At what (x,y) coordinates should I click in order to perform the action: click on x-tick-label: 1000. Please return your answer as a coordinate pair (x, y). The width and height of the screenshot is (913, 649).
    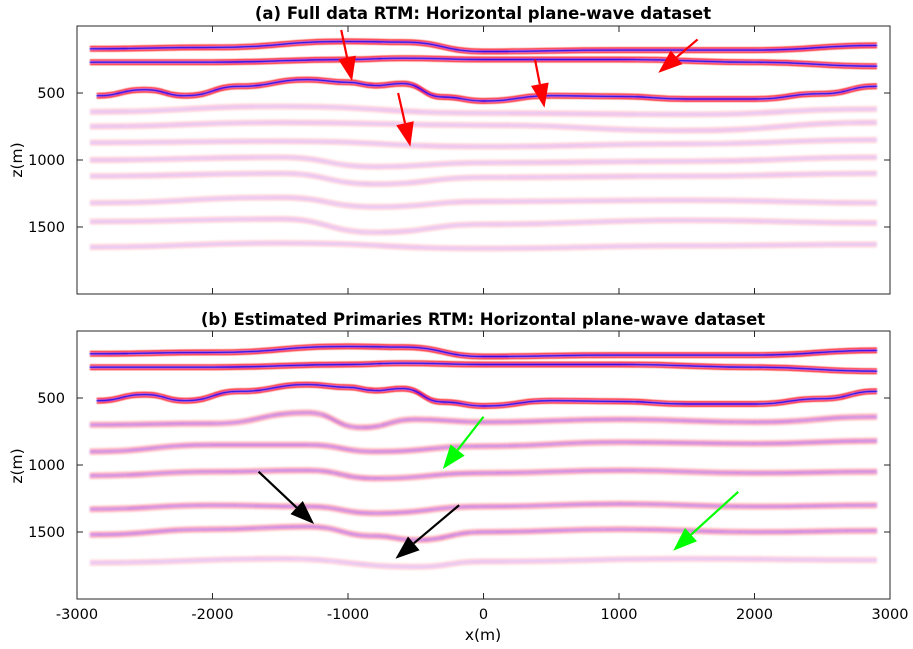
    Looking at the image, I should click on (619, 615).